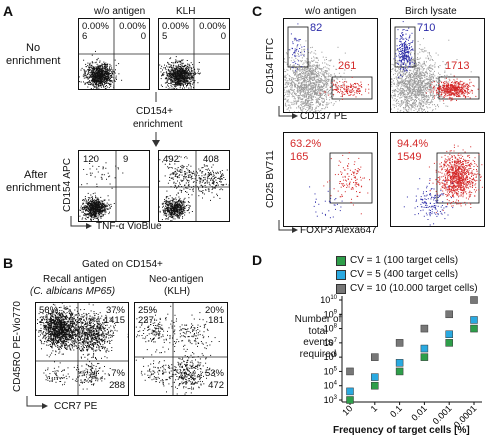 This screenshot has height=443, width=500. I want to click on panelD-x-tick-label: 1, so click(374, 408).